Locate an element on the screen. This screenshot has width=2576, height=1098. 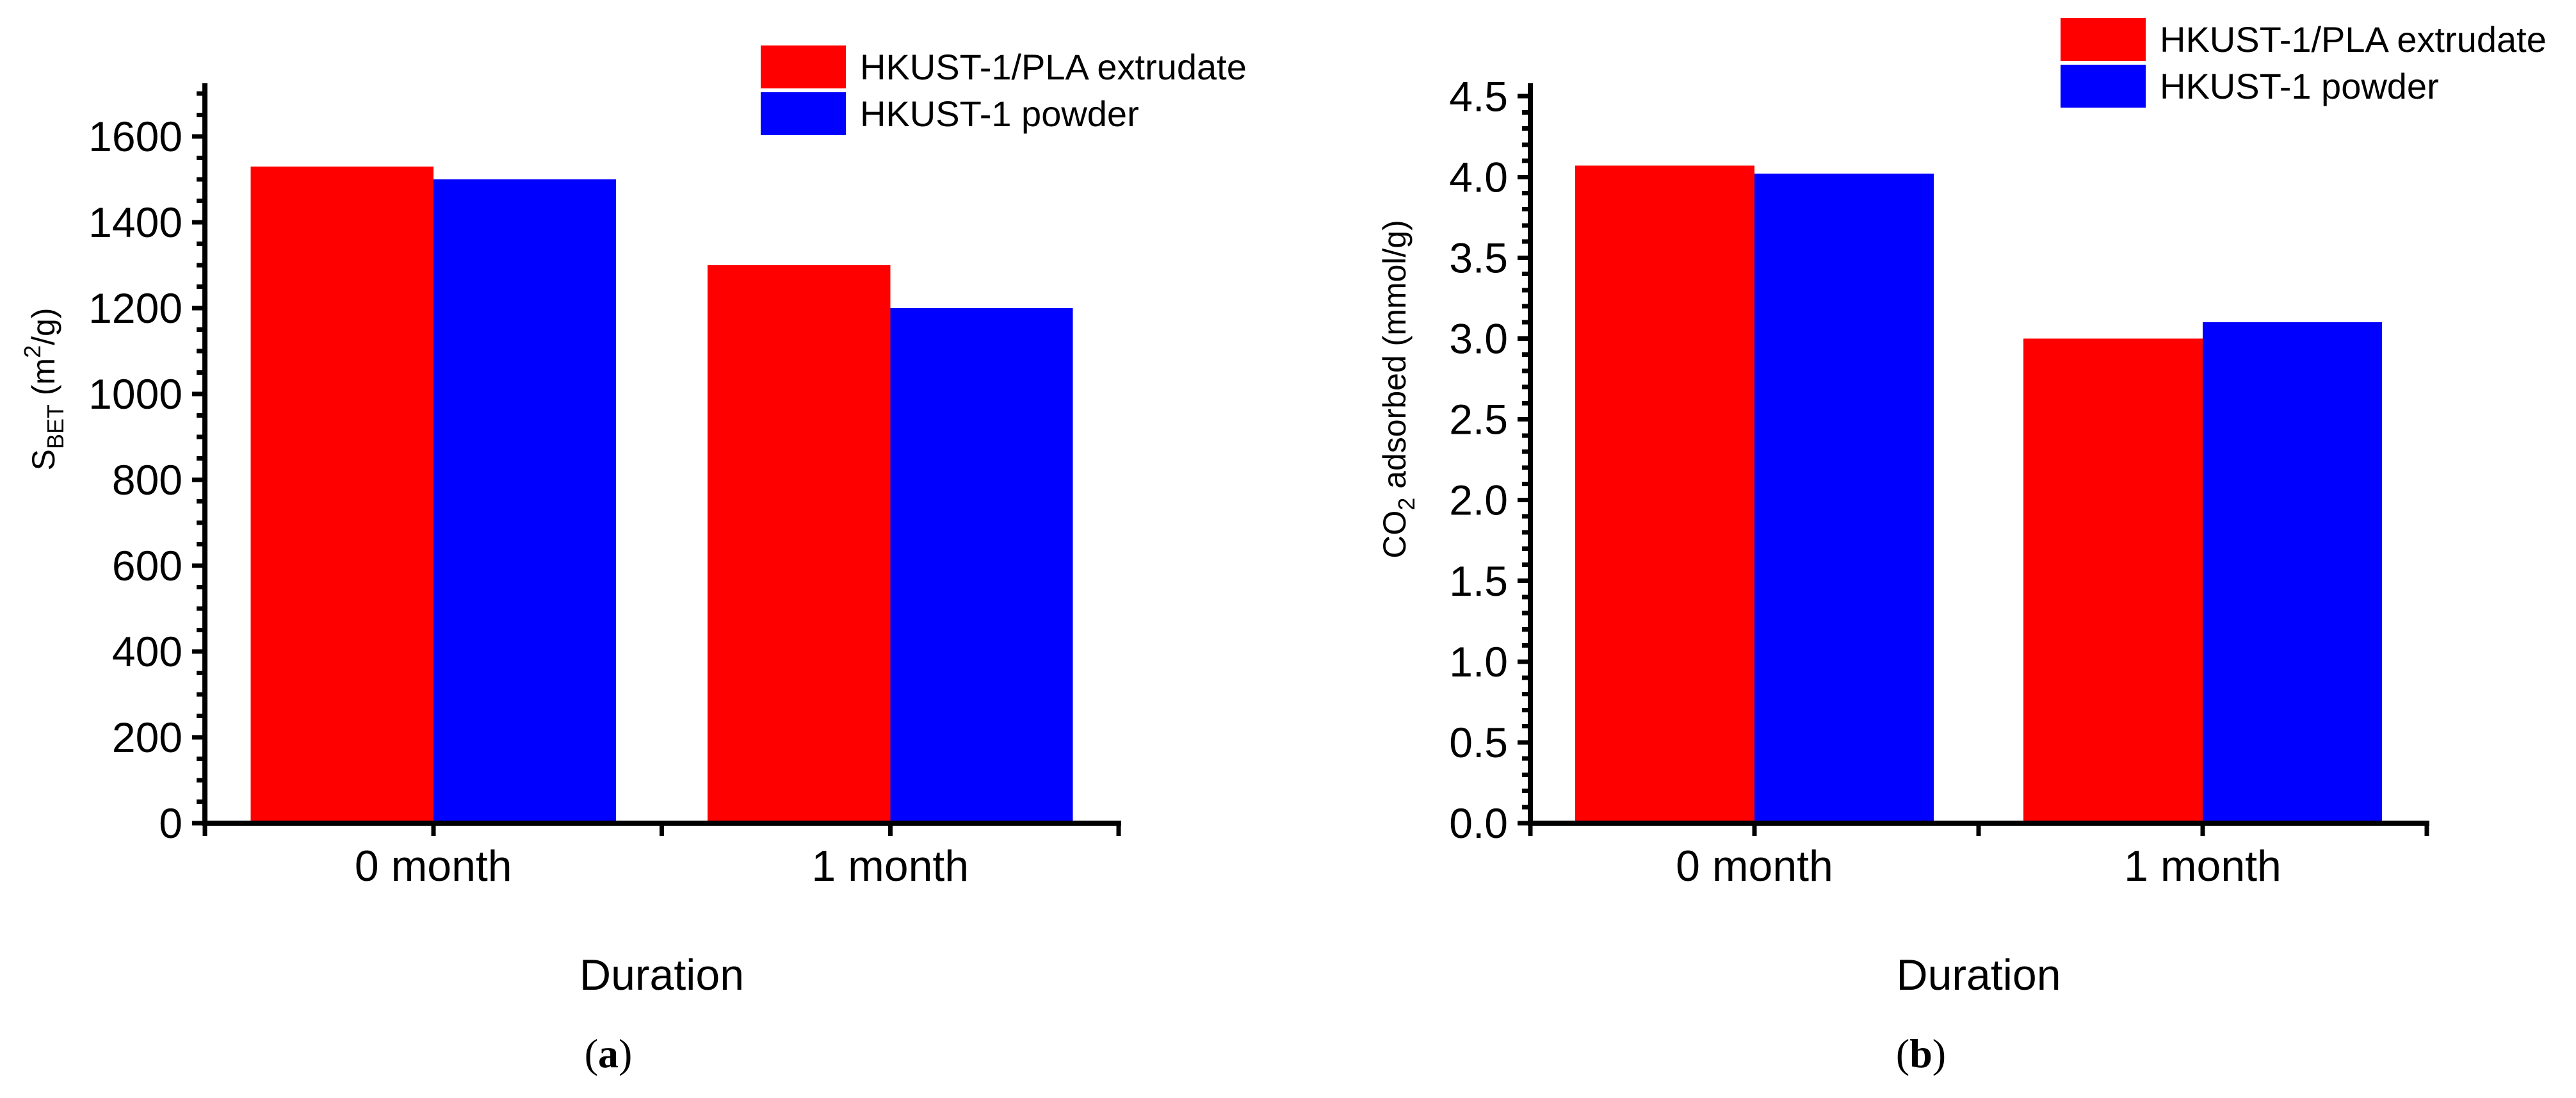
caption-a-open-paren: ( is located at coordinates (591, 1053).